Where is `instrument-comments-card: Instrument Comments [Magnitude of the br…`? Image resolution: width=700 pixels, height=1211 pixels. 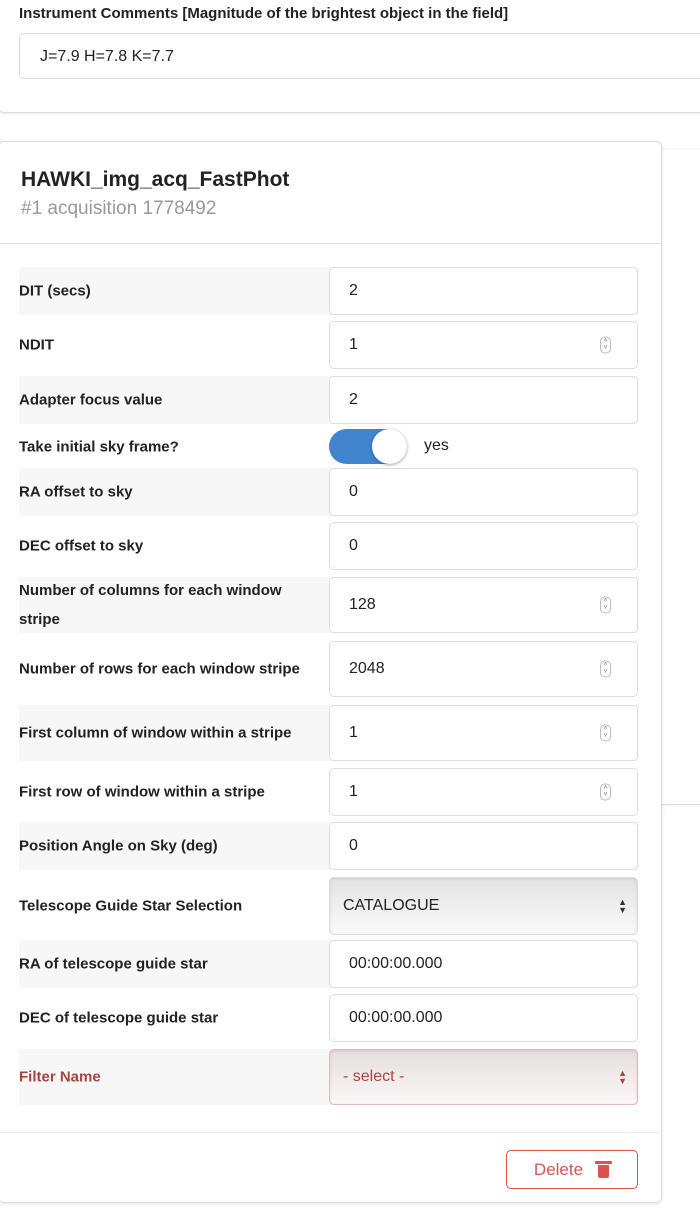 instrument-comments-card: Instrument Comments [Magnitude of the br… is located at coordinates (350, 56).